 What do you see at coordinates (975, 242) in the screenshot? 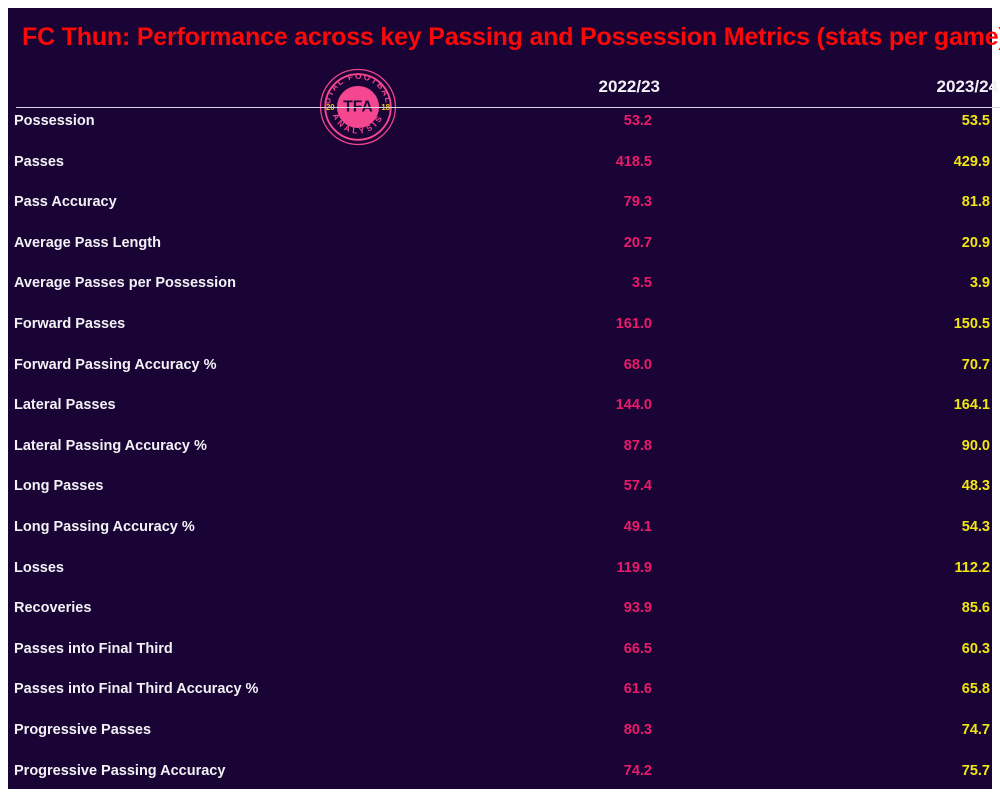
I see `value-2023-24: 20.9` at bounding box center [975, 242].